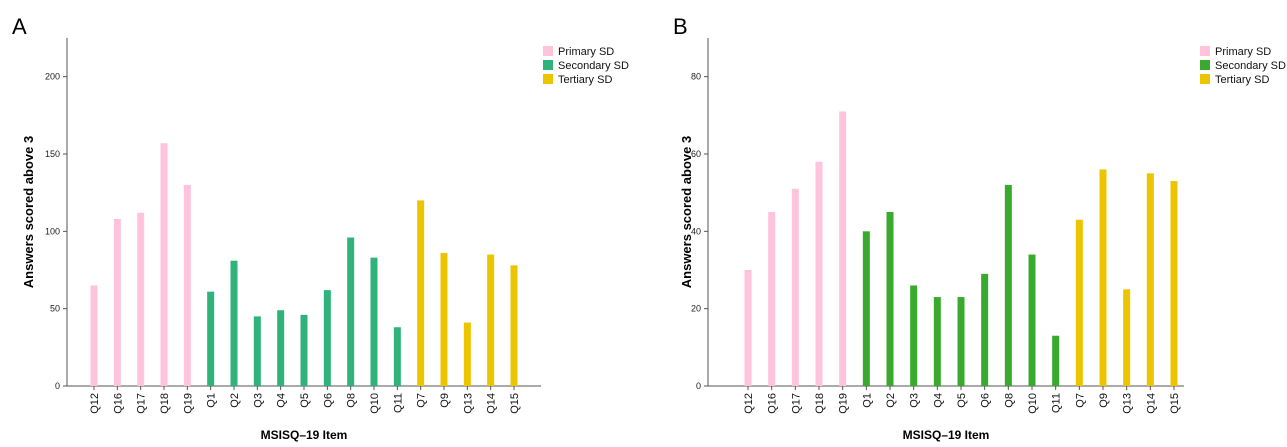 This screenshot has height=447, width=1287. What do you see at coordinates (696, 231) in the screenshot?
I see `y-tick-label: 40` at bounding box center [696, 231].